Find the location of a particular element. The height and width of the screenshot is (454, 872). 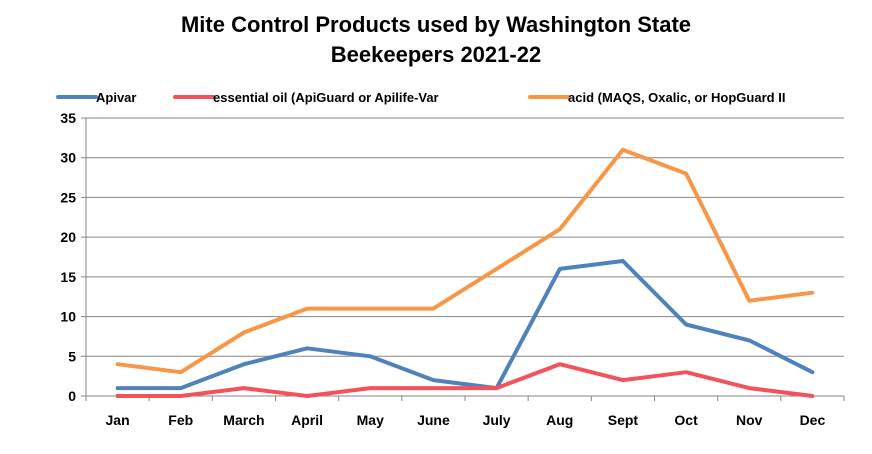

x-tick-label-june: June is located at coordinates (433, 420).